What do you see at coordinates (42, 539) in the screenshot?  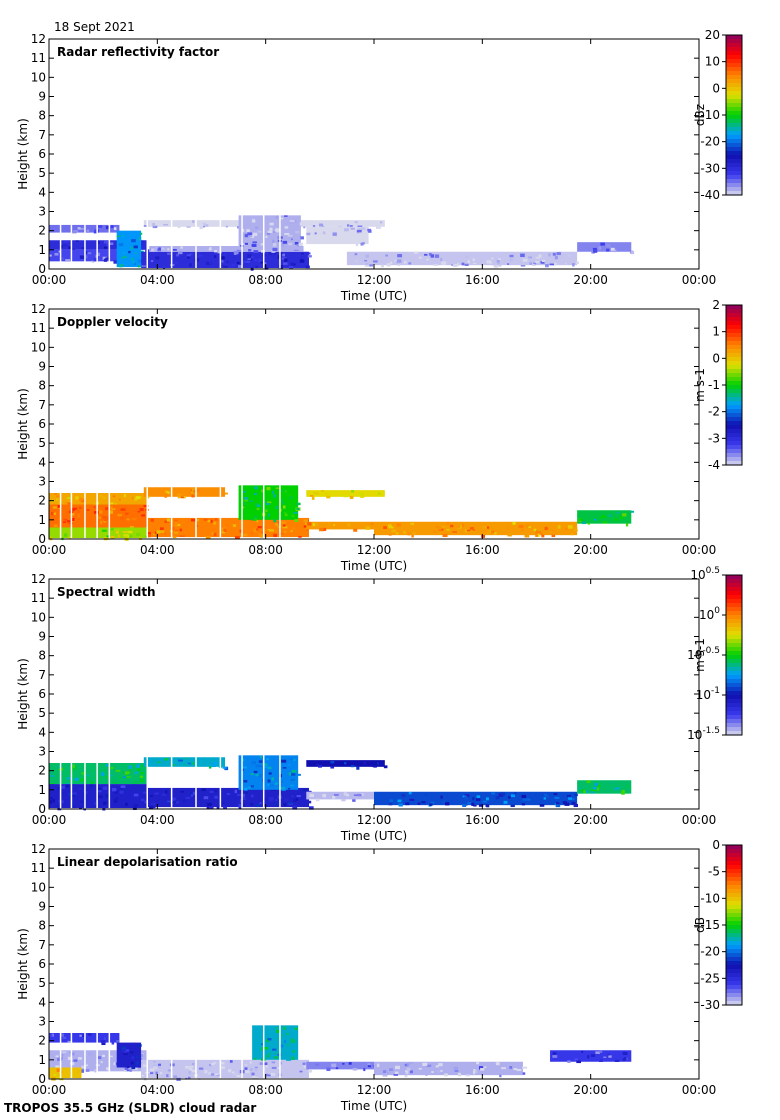 I see `y-tick-label: 0` at bounding box center [42, 539].